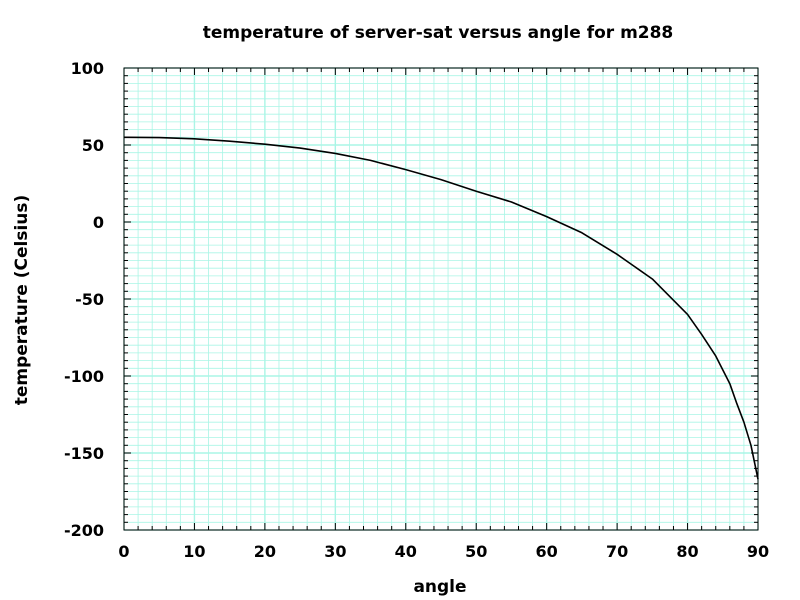  I want to click on x-axis-label: angle, so click(439, 587).